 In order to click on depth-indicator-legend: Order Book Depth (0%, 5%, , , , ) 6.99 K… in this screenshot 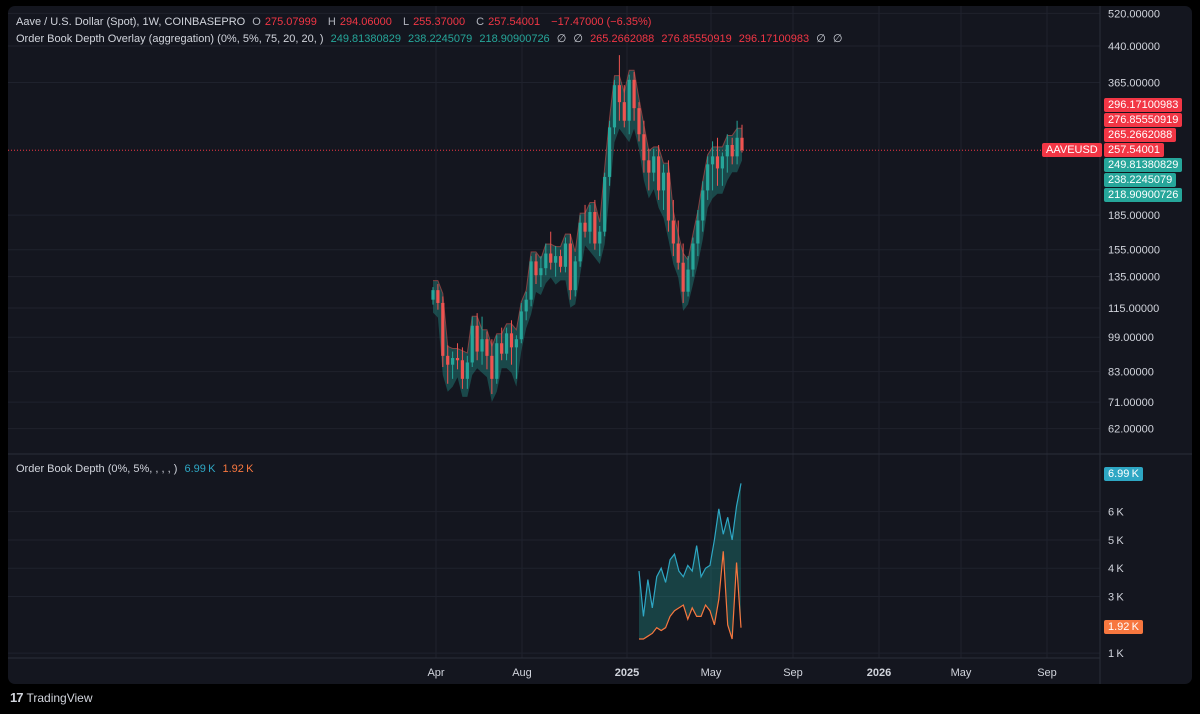, I will do `click(136, 469)`.